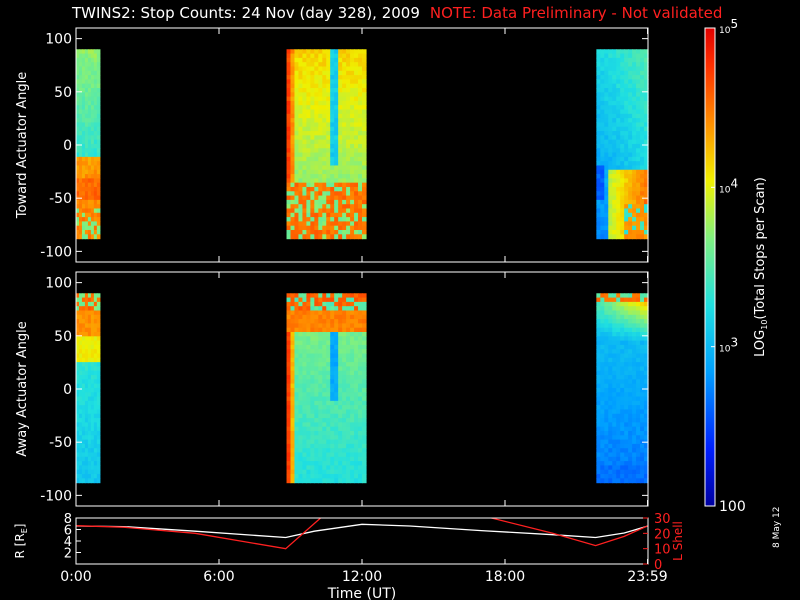 The image size is (800, 600). What do you see at coordinates (22, 145) in the screenshot?
I see `y-axis-label: Toward Actuator Angle` at bounding box center [22, 145].